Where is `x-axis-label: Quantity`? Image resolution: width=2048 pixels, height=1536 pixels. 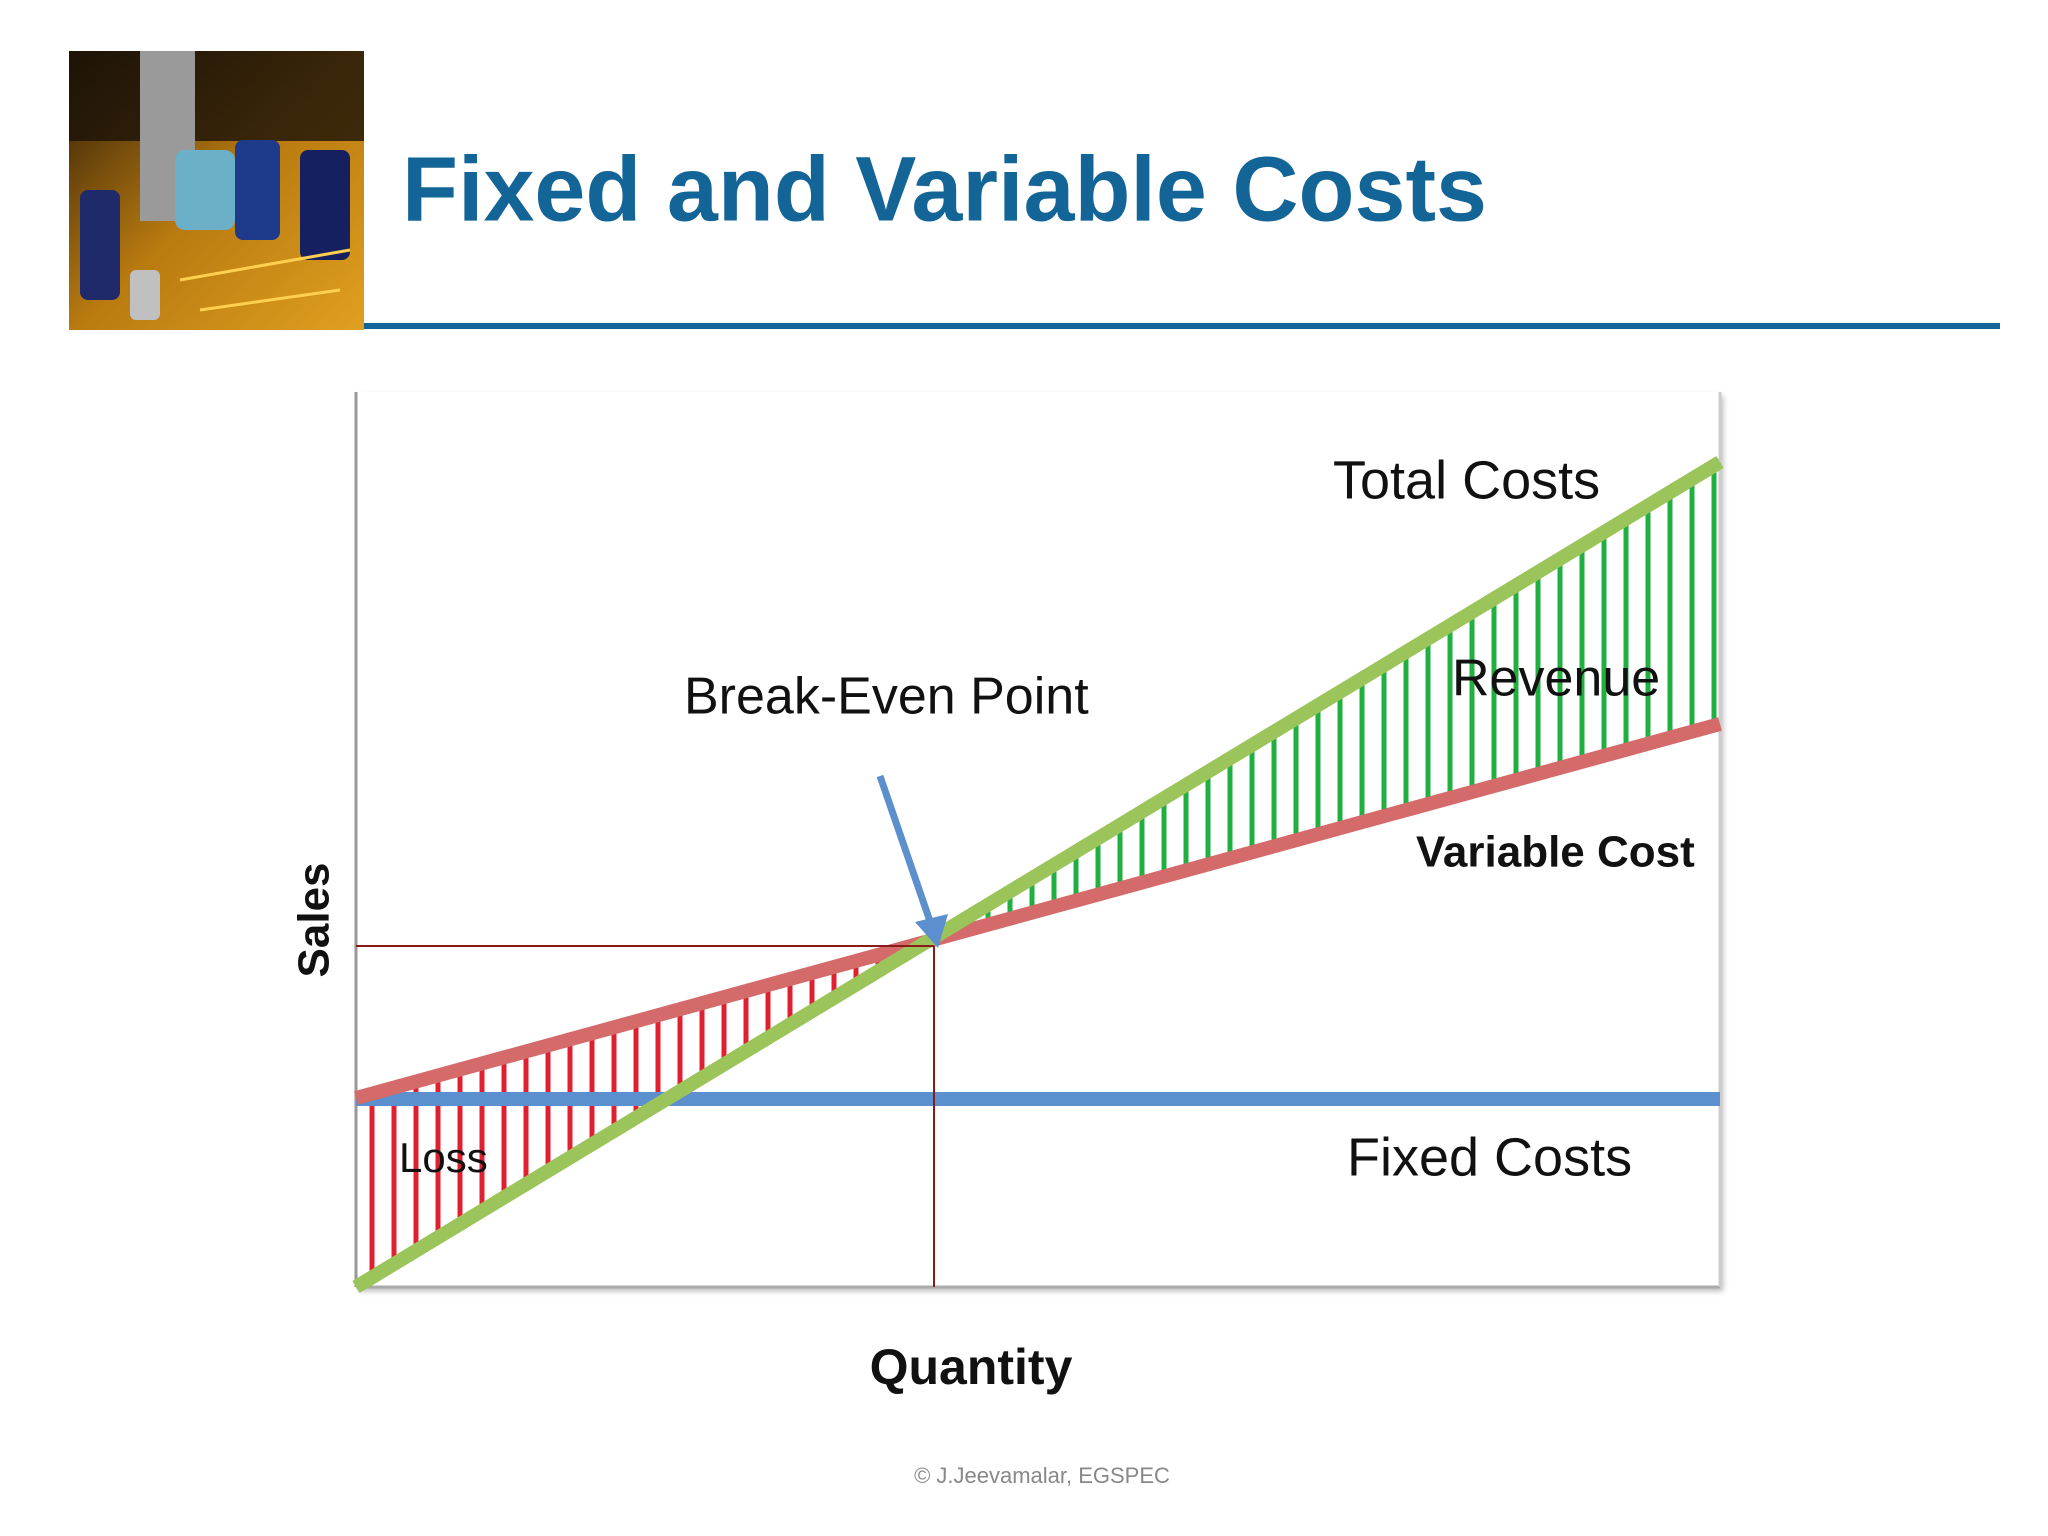 x-axis-label: Quantity is located at coordinates (971, 1367).